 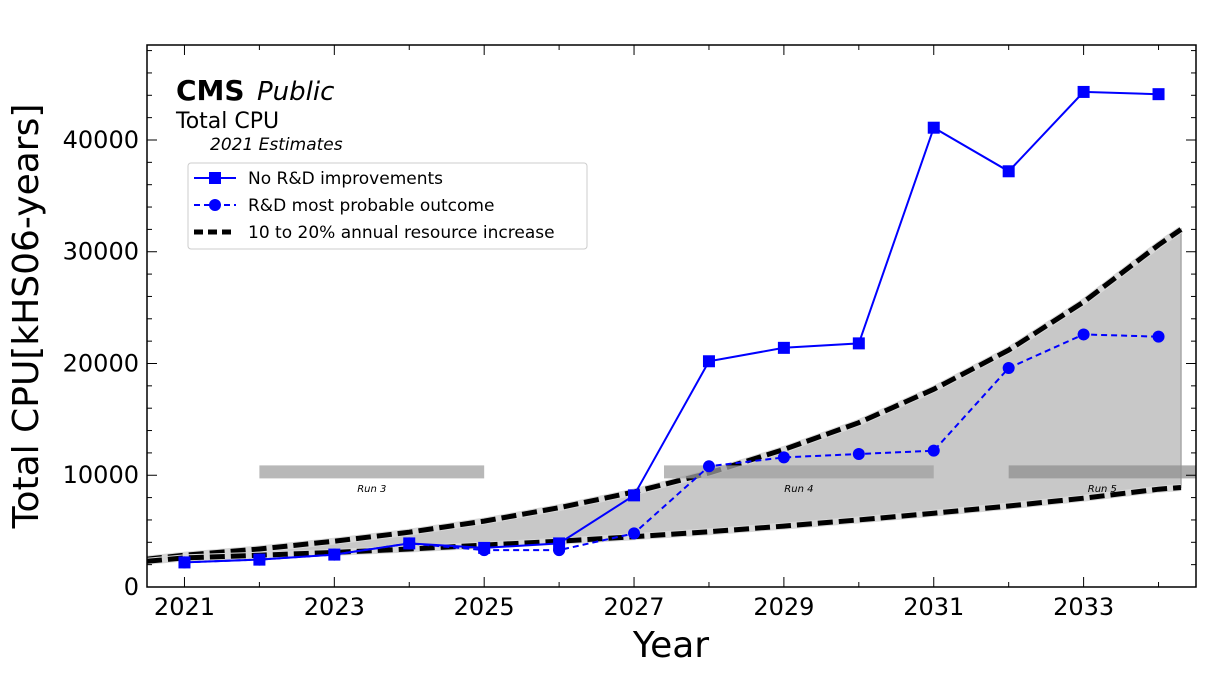 I want to click on x-axis-title: Year, so click(x=670, y=645).